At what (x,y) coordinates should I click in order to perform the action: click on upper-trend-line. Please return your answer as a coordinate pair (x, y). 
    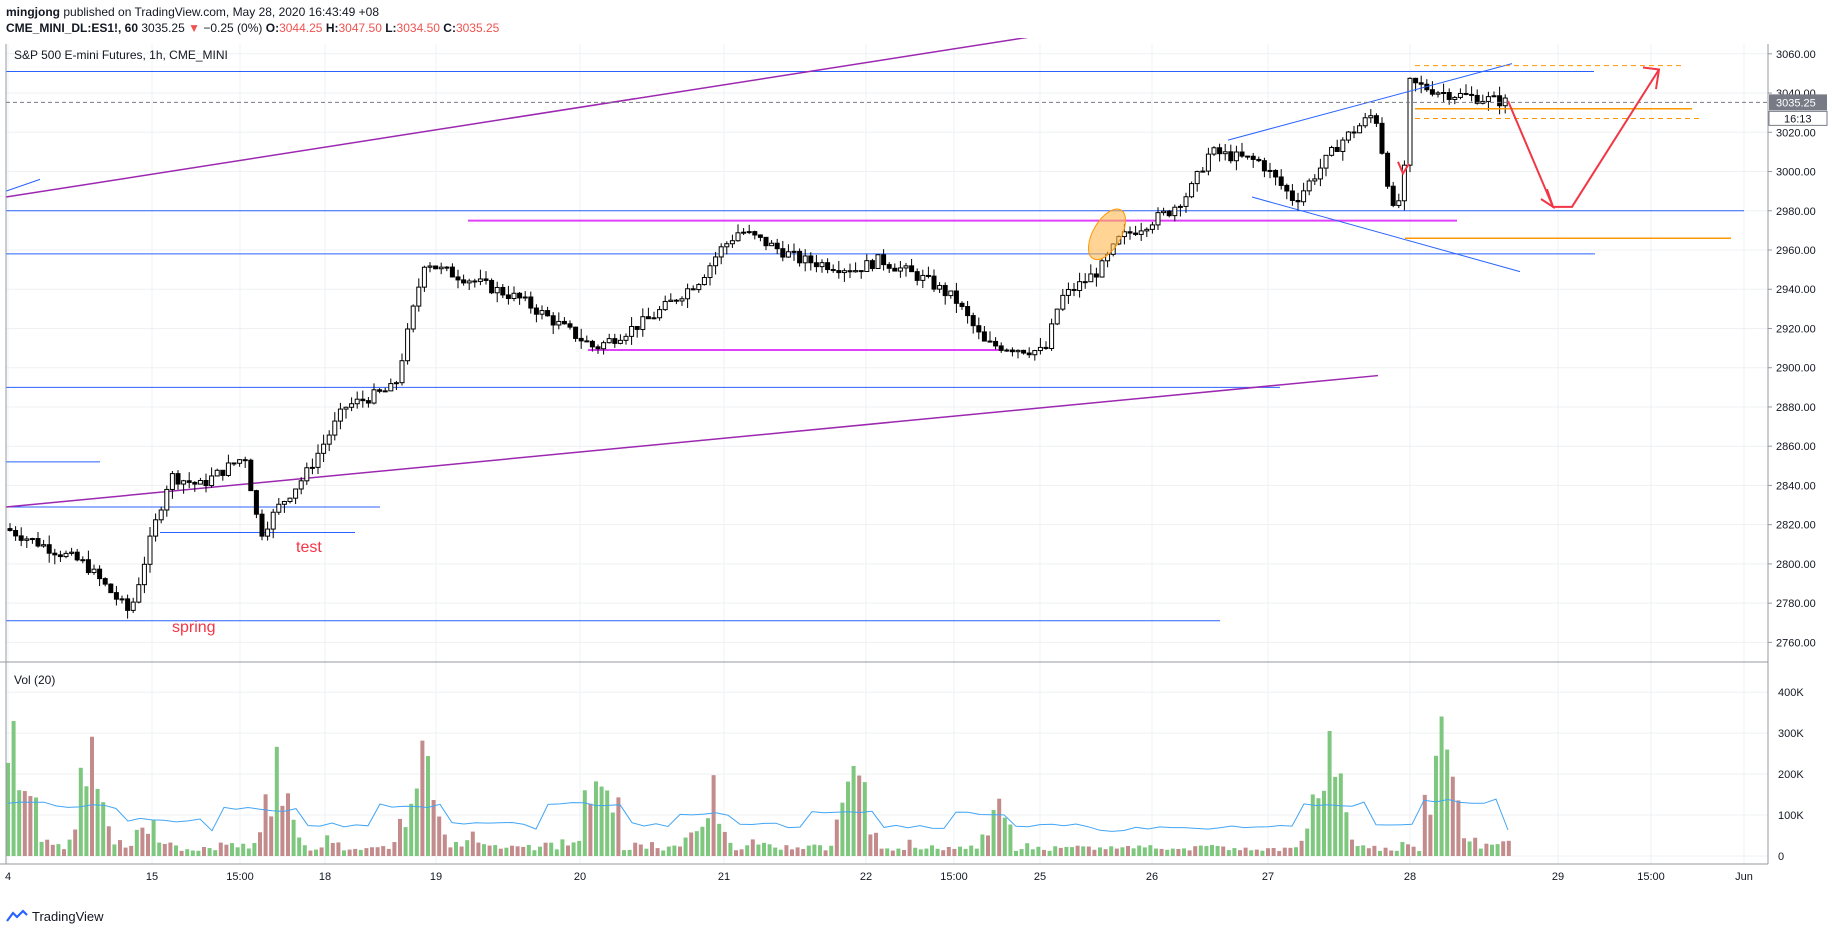
    Looking at the image, I should click on (517, 118).